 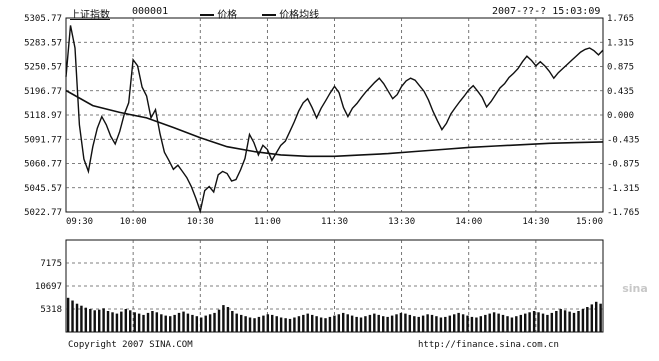 What do you see at coordinates (43, 165) in the screenshot?
I see `y-left-tick-label: 5060.77` at bounding box center [43, 165].